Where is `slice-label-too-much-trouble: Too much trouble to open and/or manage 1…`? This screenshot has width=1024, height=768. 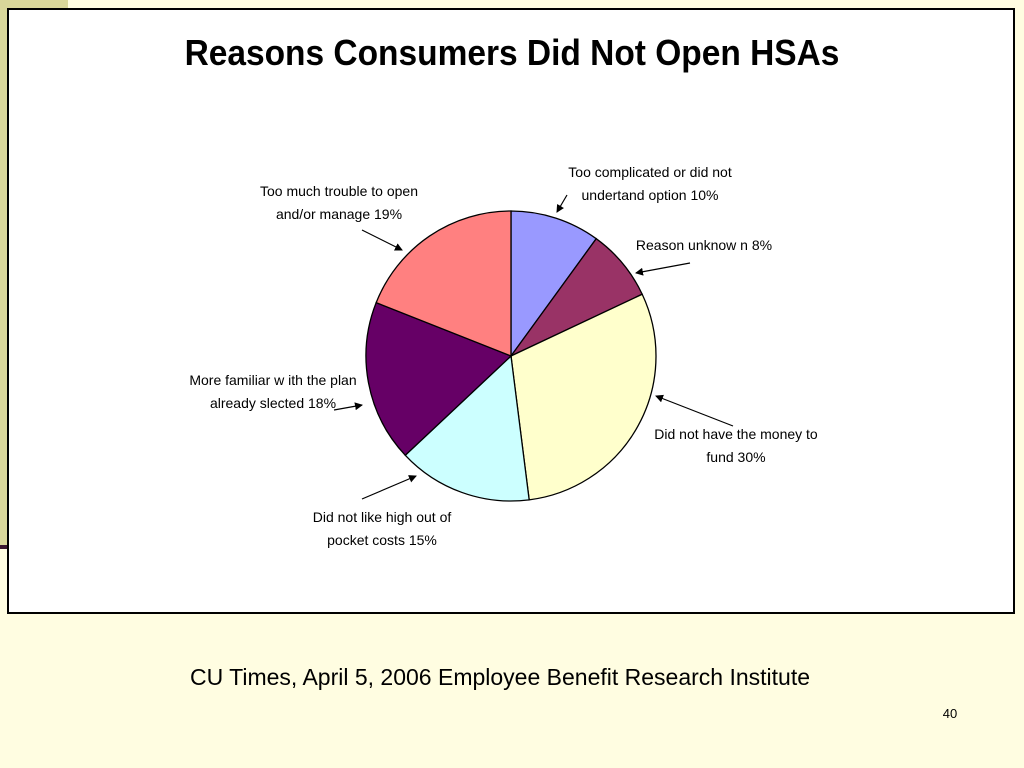 slice-label-too-much-trouble: Too much trouble to open and/or manage 1… is located at coordinates (339, 203).